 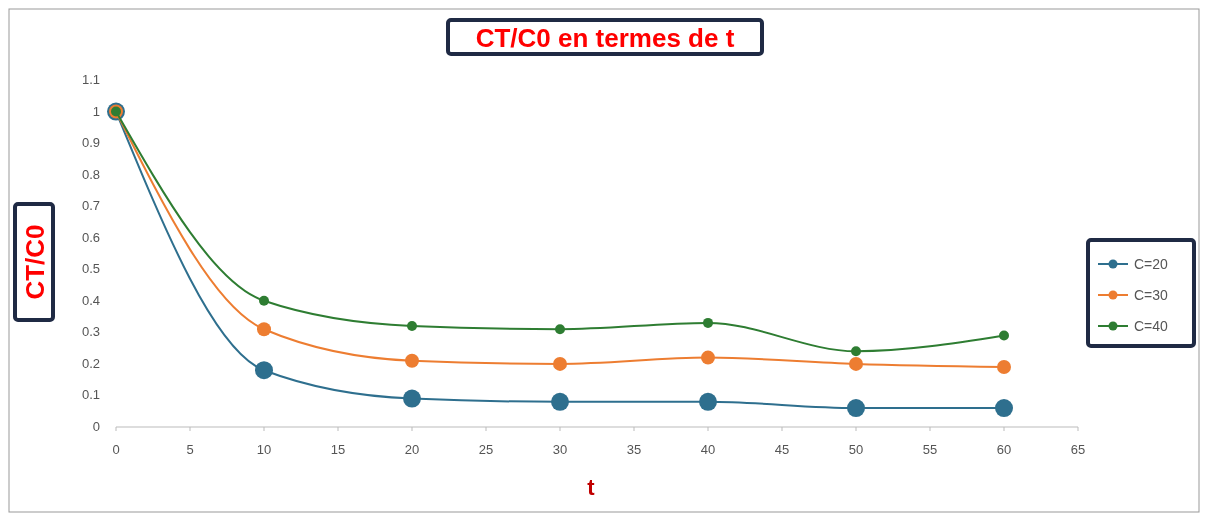 I want to click on y-tick-label: 0.8, so click(x=90, y=174).